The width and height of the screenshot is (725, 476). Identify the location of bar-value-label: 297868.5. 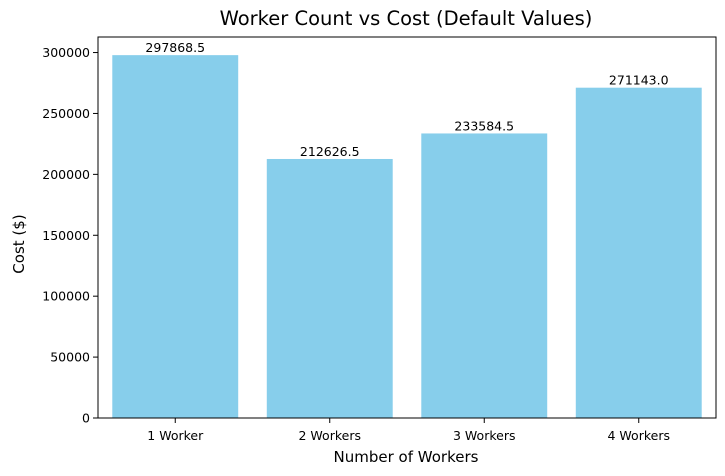
(175, 47).